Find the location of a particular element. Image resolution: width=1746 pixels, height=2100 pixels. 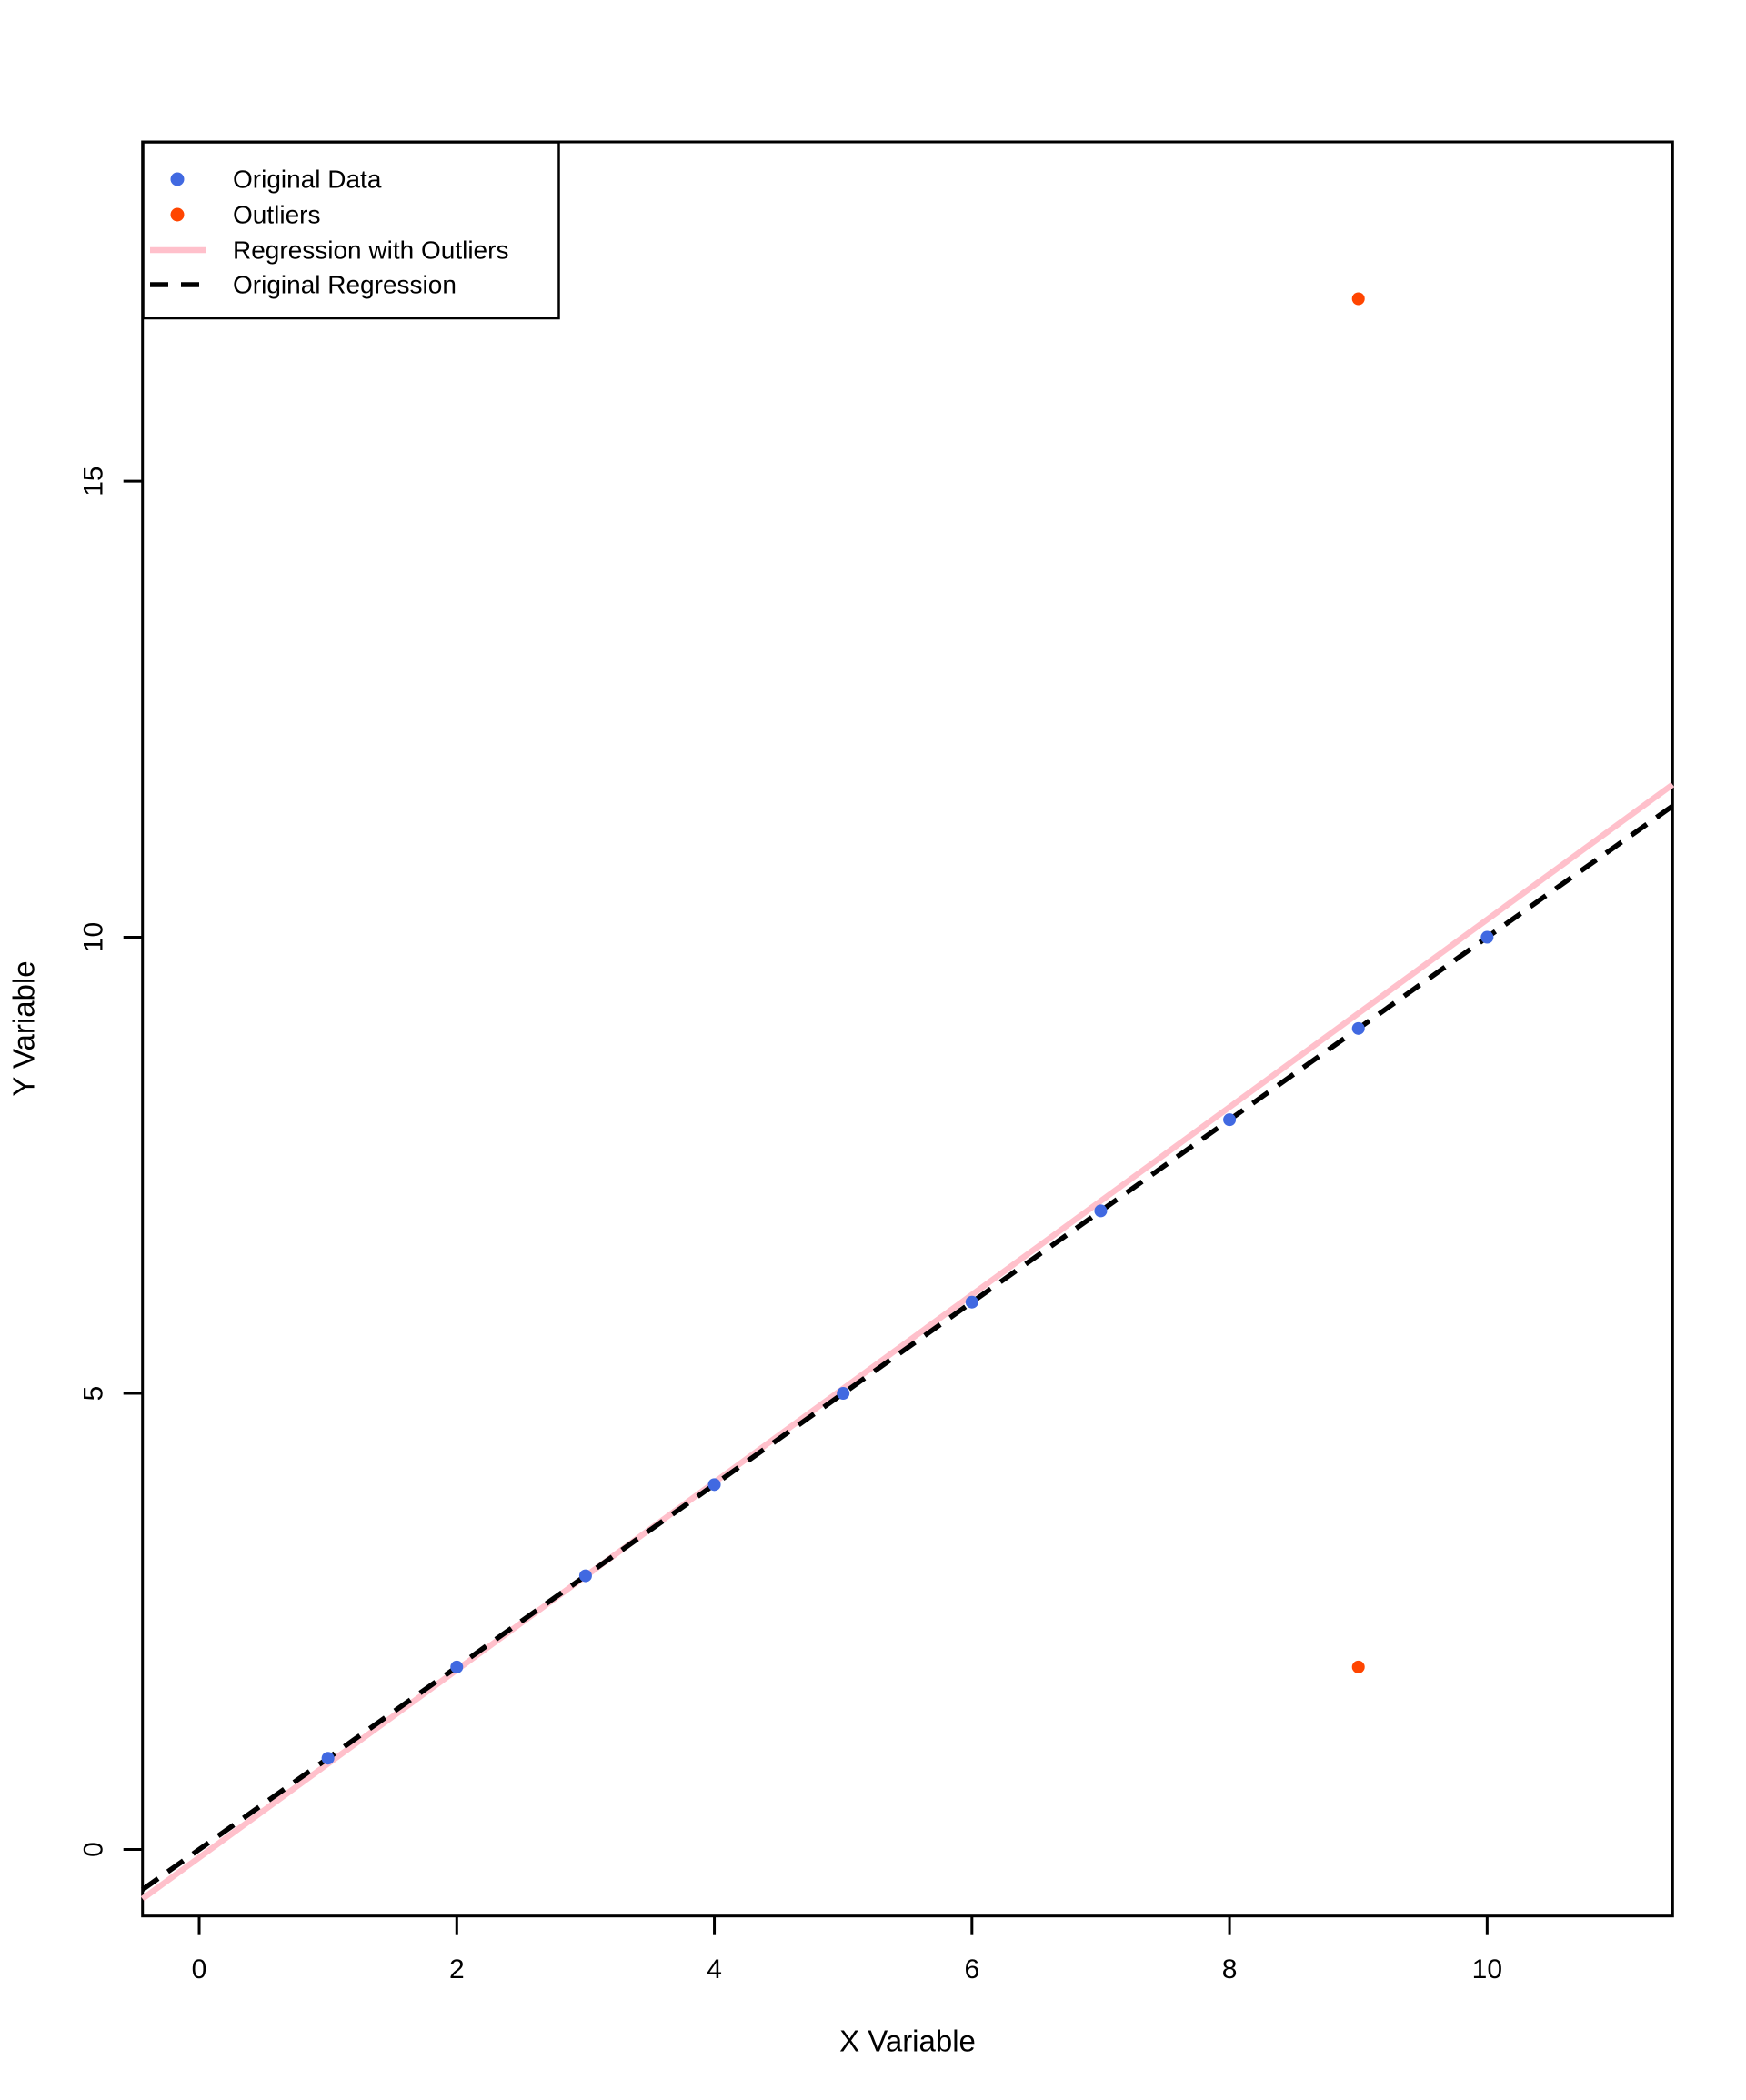

x-tick-label: 2 is located at coordinates (457, 1969).